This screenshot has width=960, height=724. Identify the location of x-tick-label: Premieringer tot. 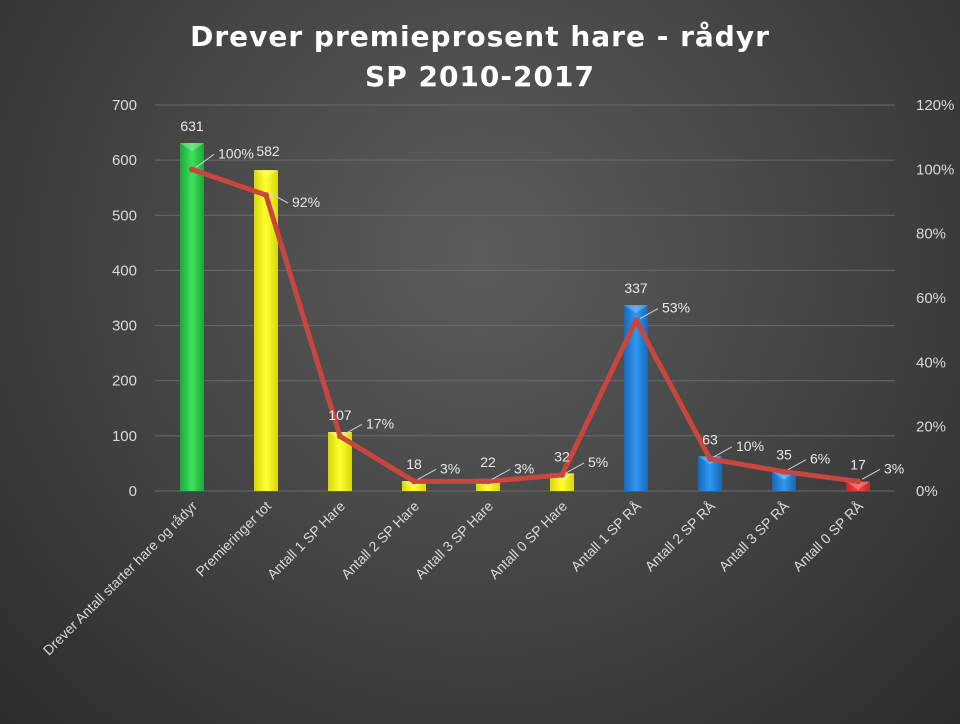
(233, 539).